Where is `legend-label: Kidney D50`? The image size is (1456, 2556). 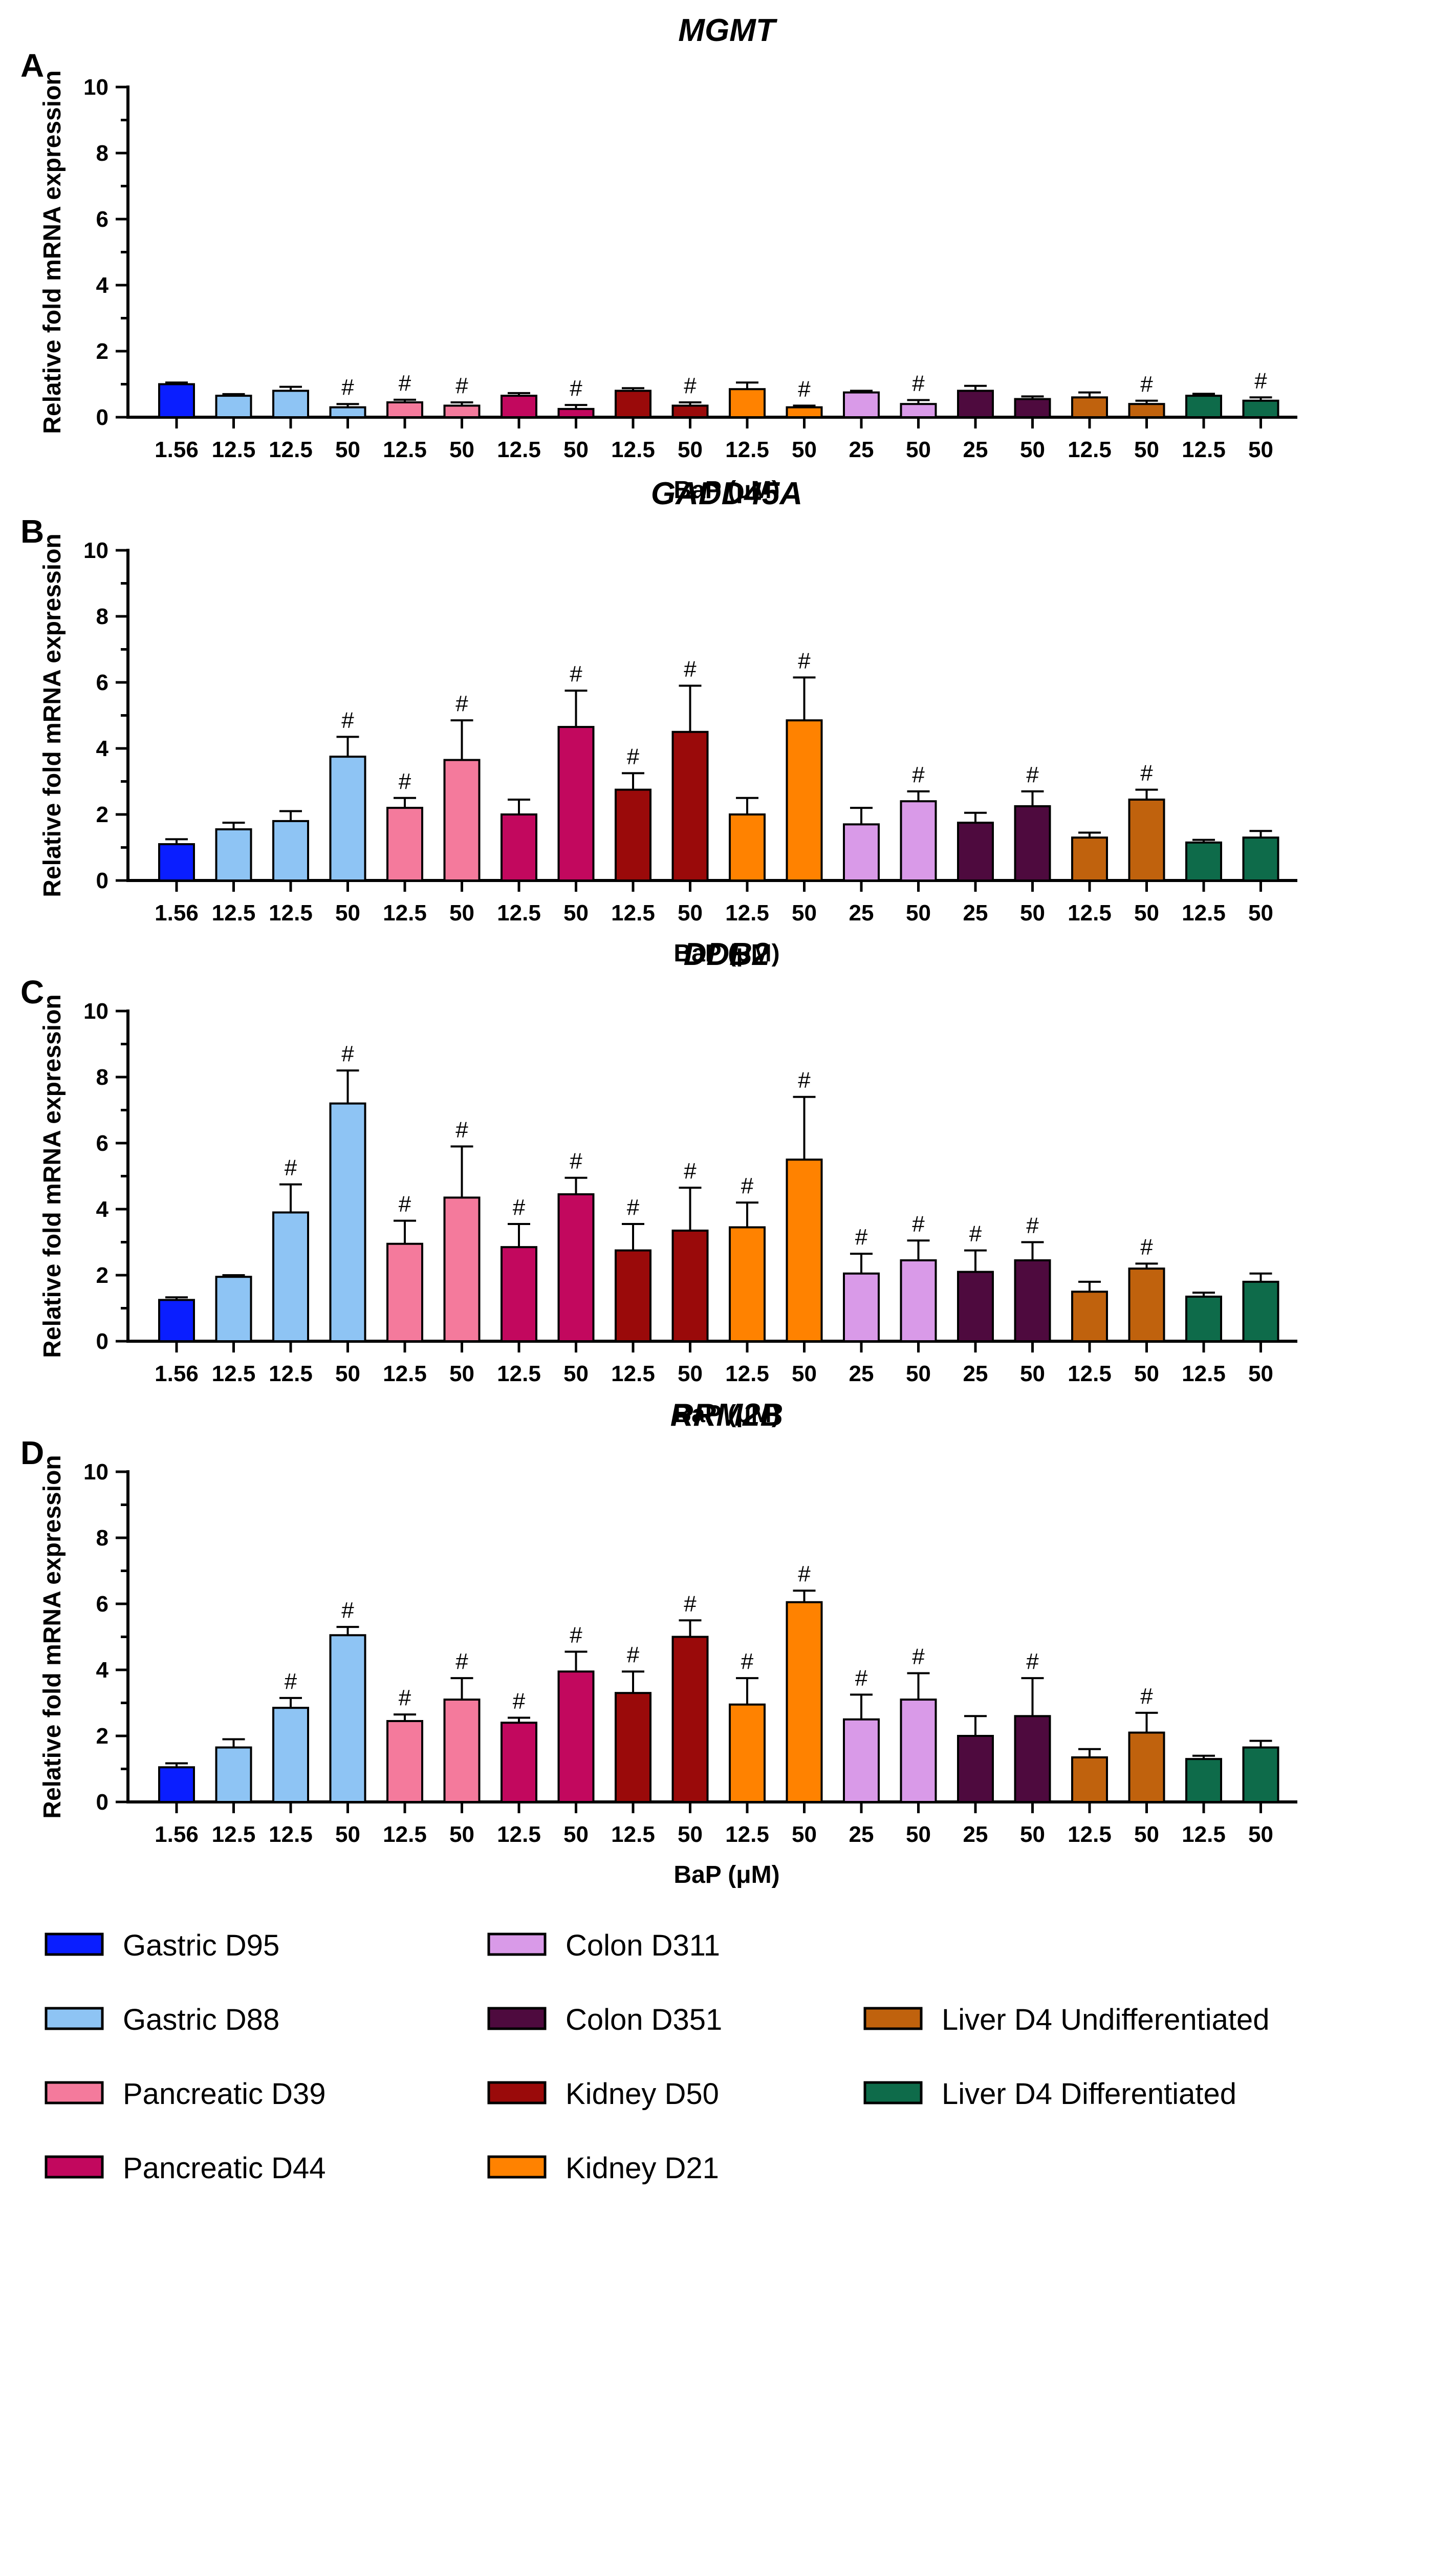
legend-label: Kidney D50 is located at coordinates (642, 2094).